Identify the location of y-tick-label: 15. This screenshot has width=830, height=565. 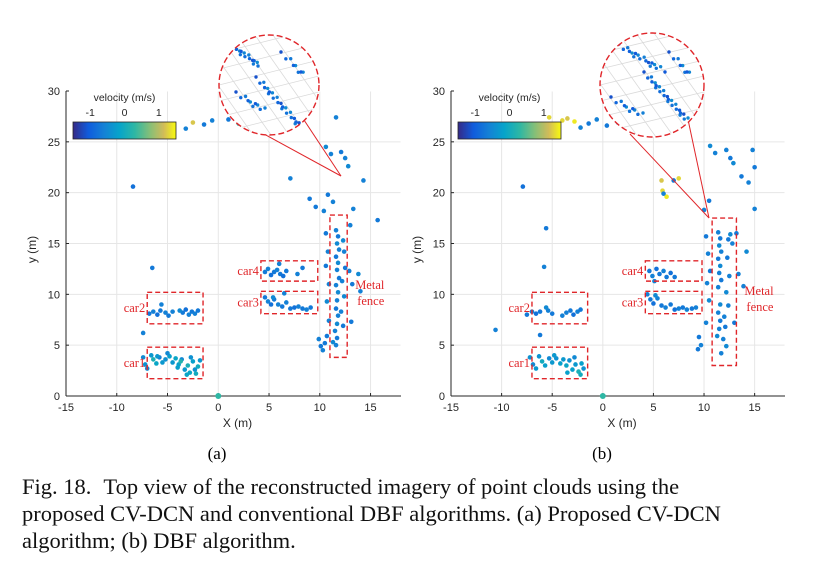
(439, 245).